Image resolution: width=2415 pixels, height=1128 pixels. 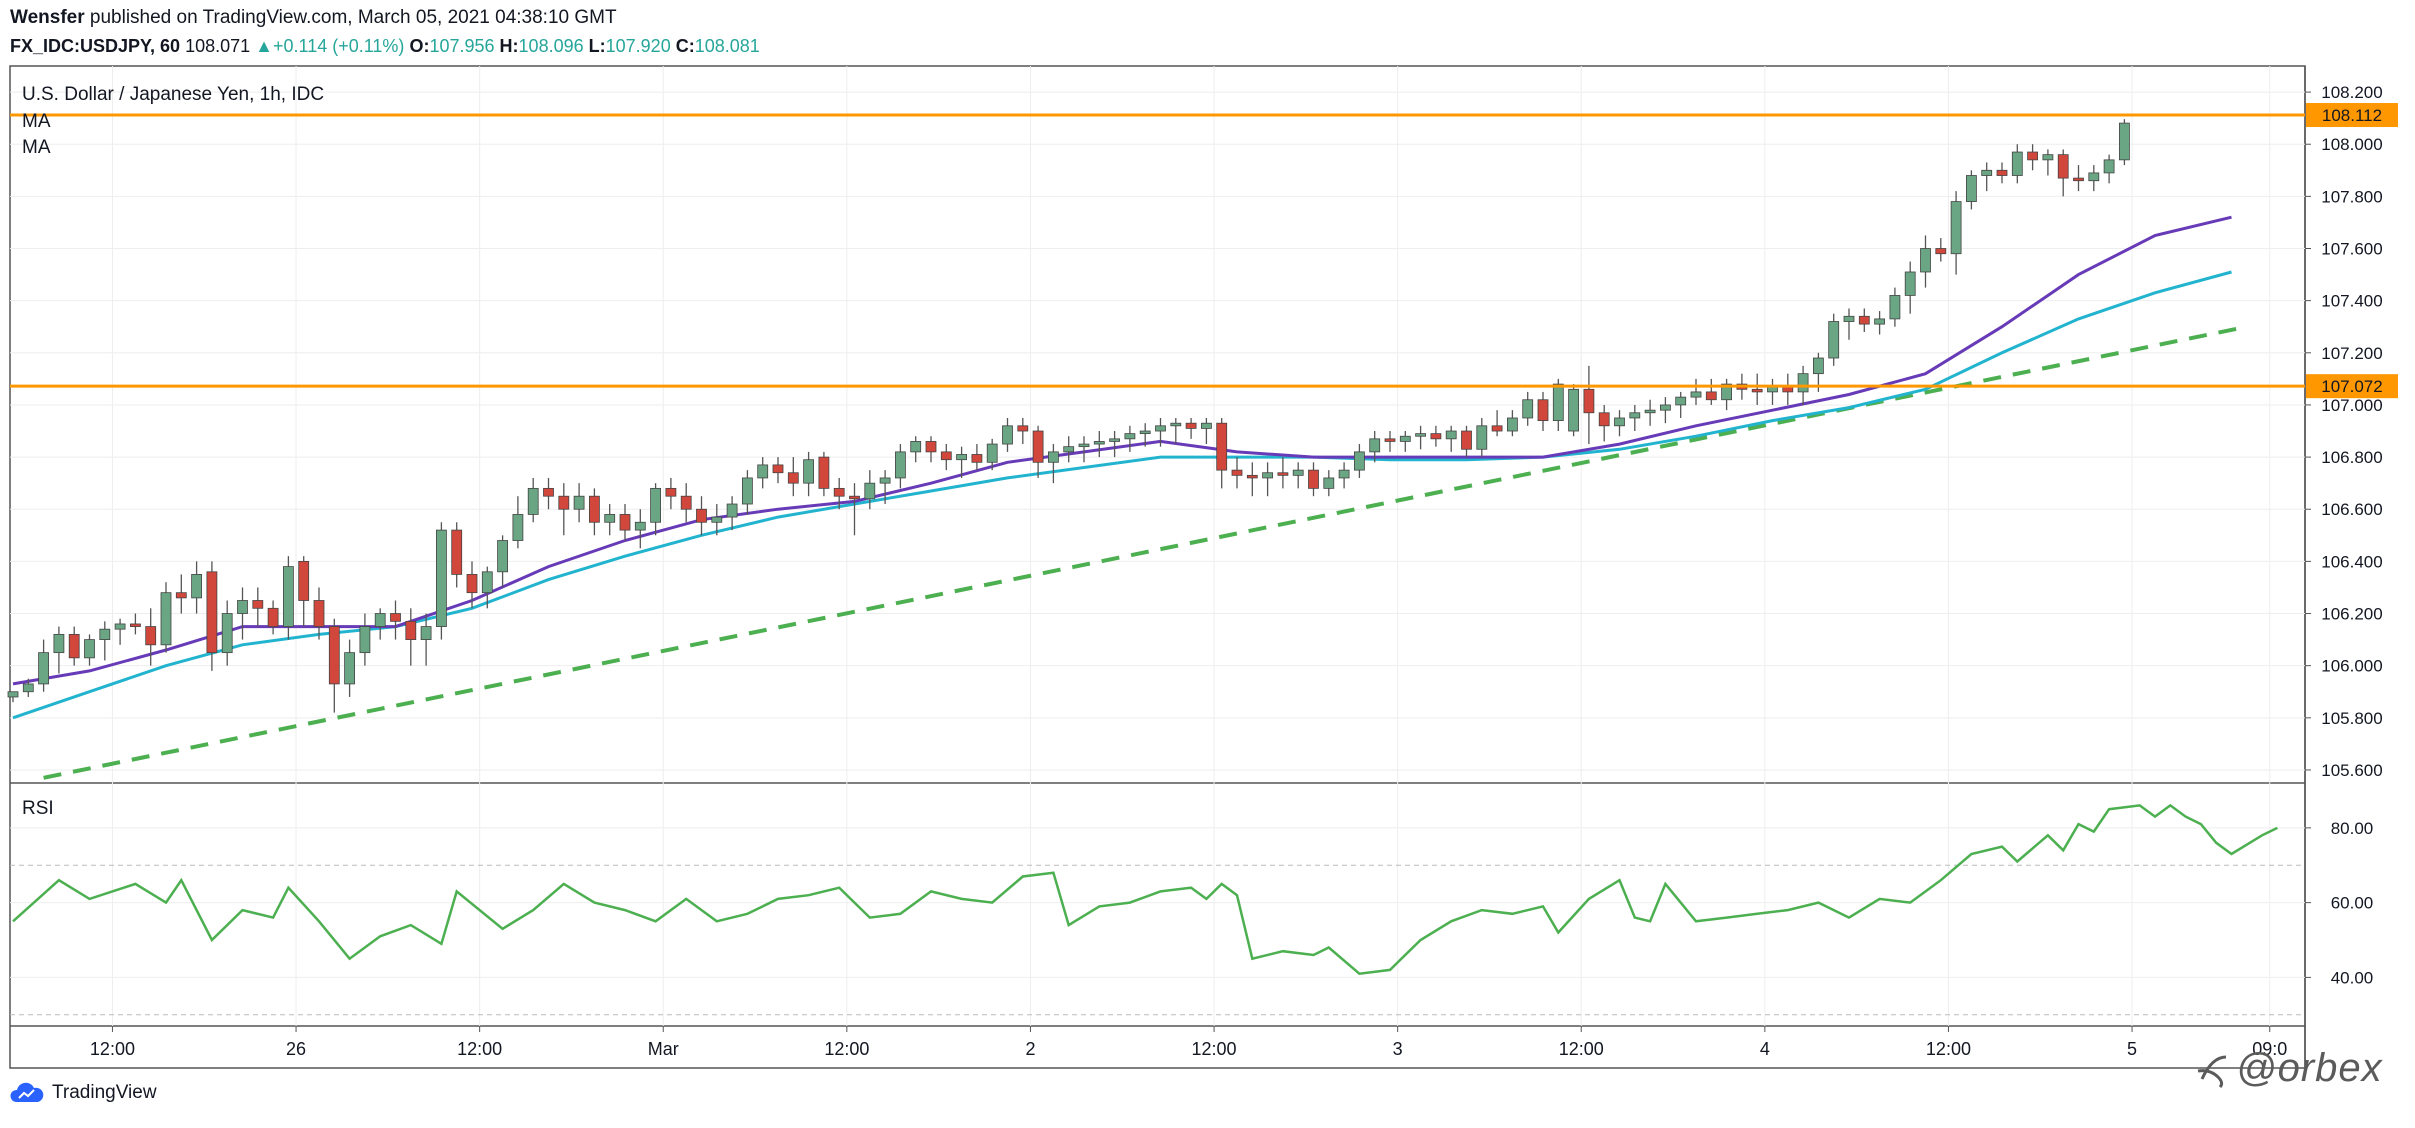 What do you see at coordinates (95, 46) in the screenshot?
I see `symbol-label: FX_IDC:USDJPY, 60` at bounding box center [95, 46].